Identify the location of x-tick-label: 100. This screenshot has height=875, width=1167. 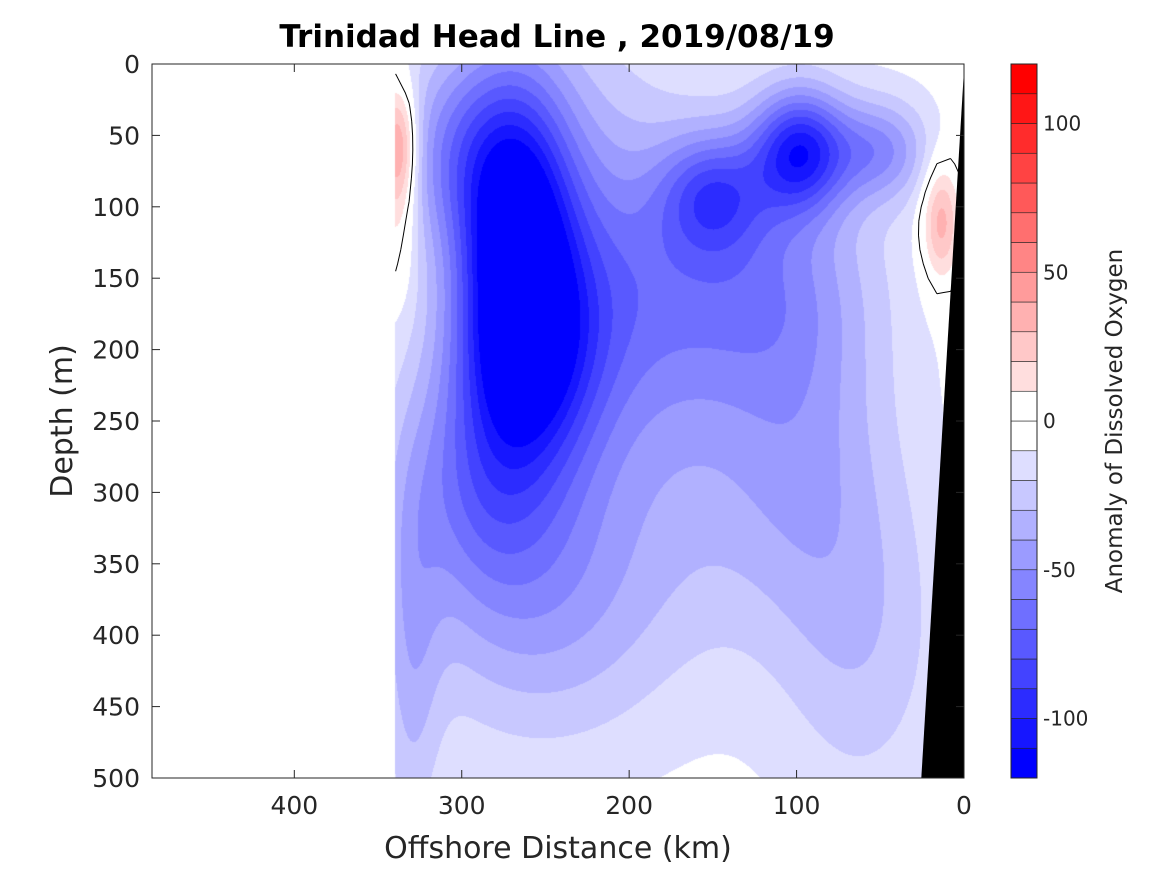
(797, 805).